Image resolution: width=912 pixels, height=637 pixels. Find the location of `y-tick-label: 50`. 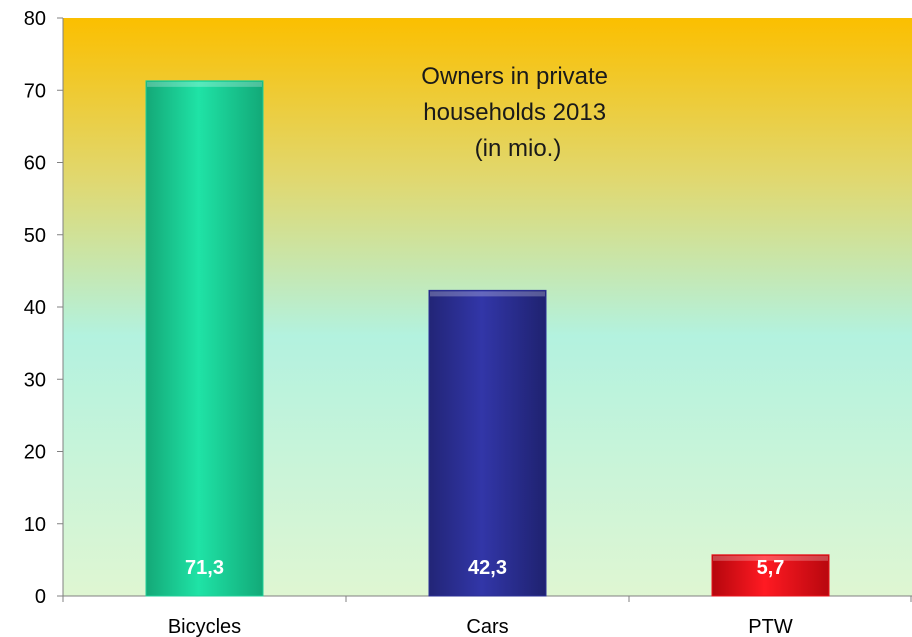

y-tick-label: 50 is located at coordinates (35, 236).